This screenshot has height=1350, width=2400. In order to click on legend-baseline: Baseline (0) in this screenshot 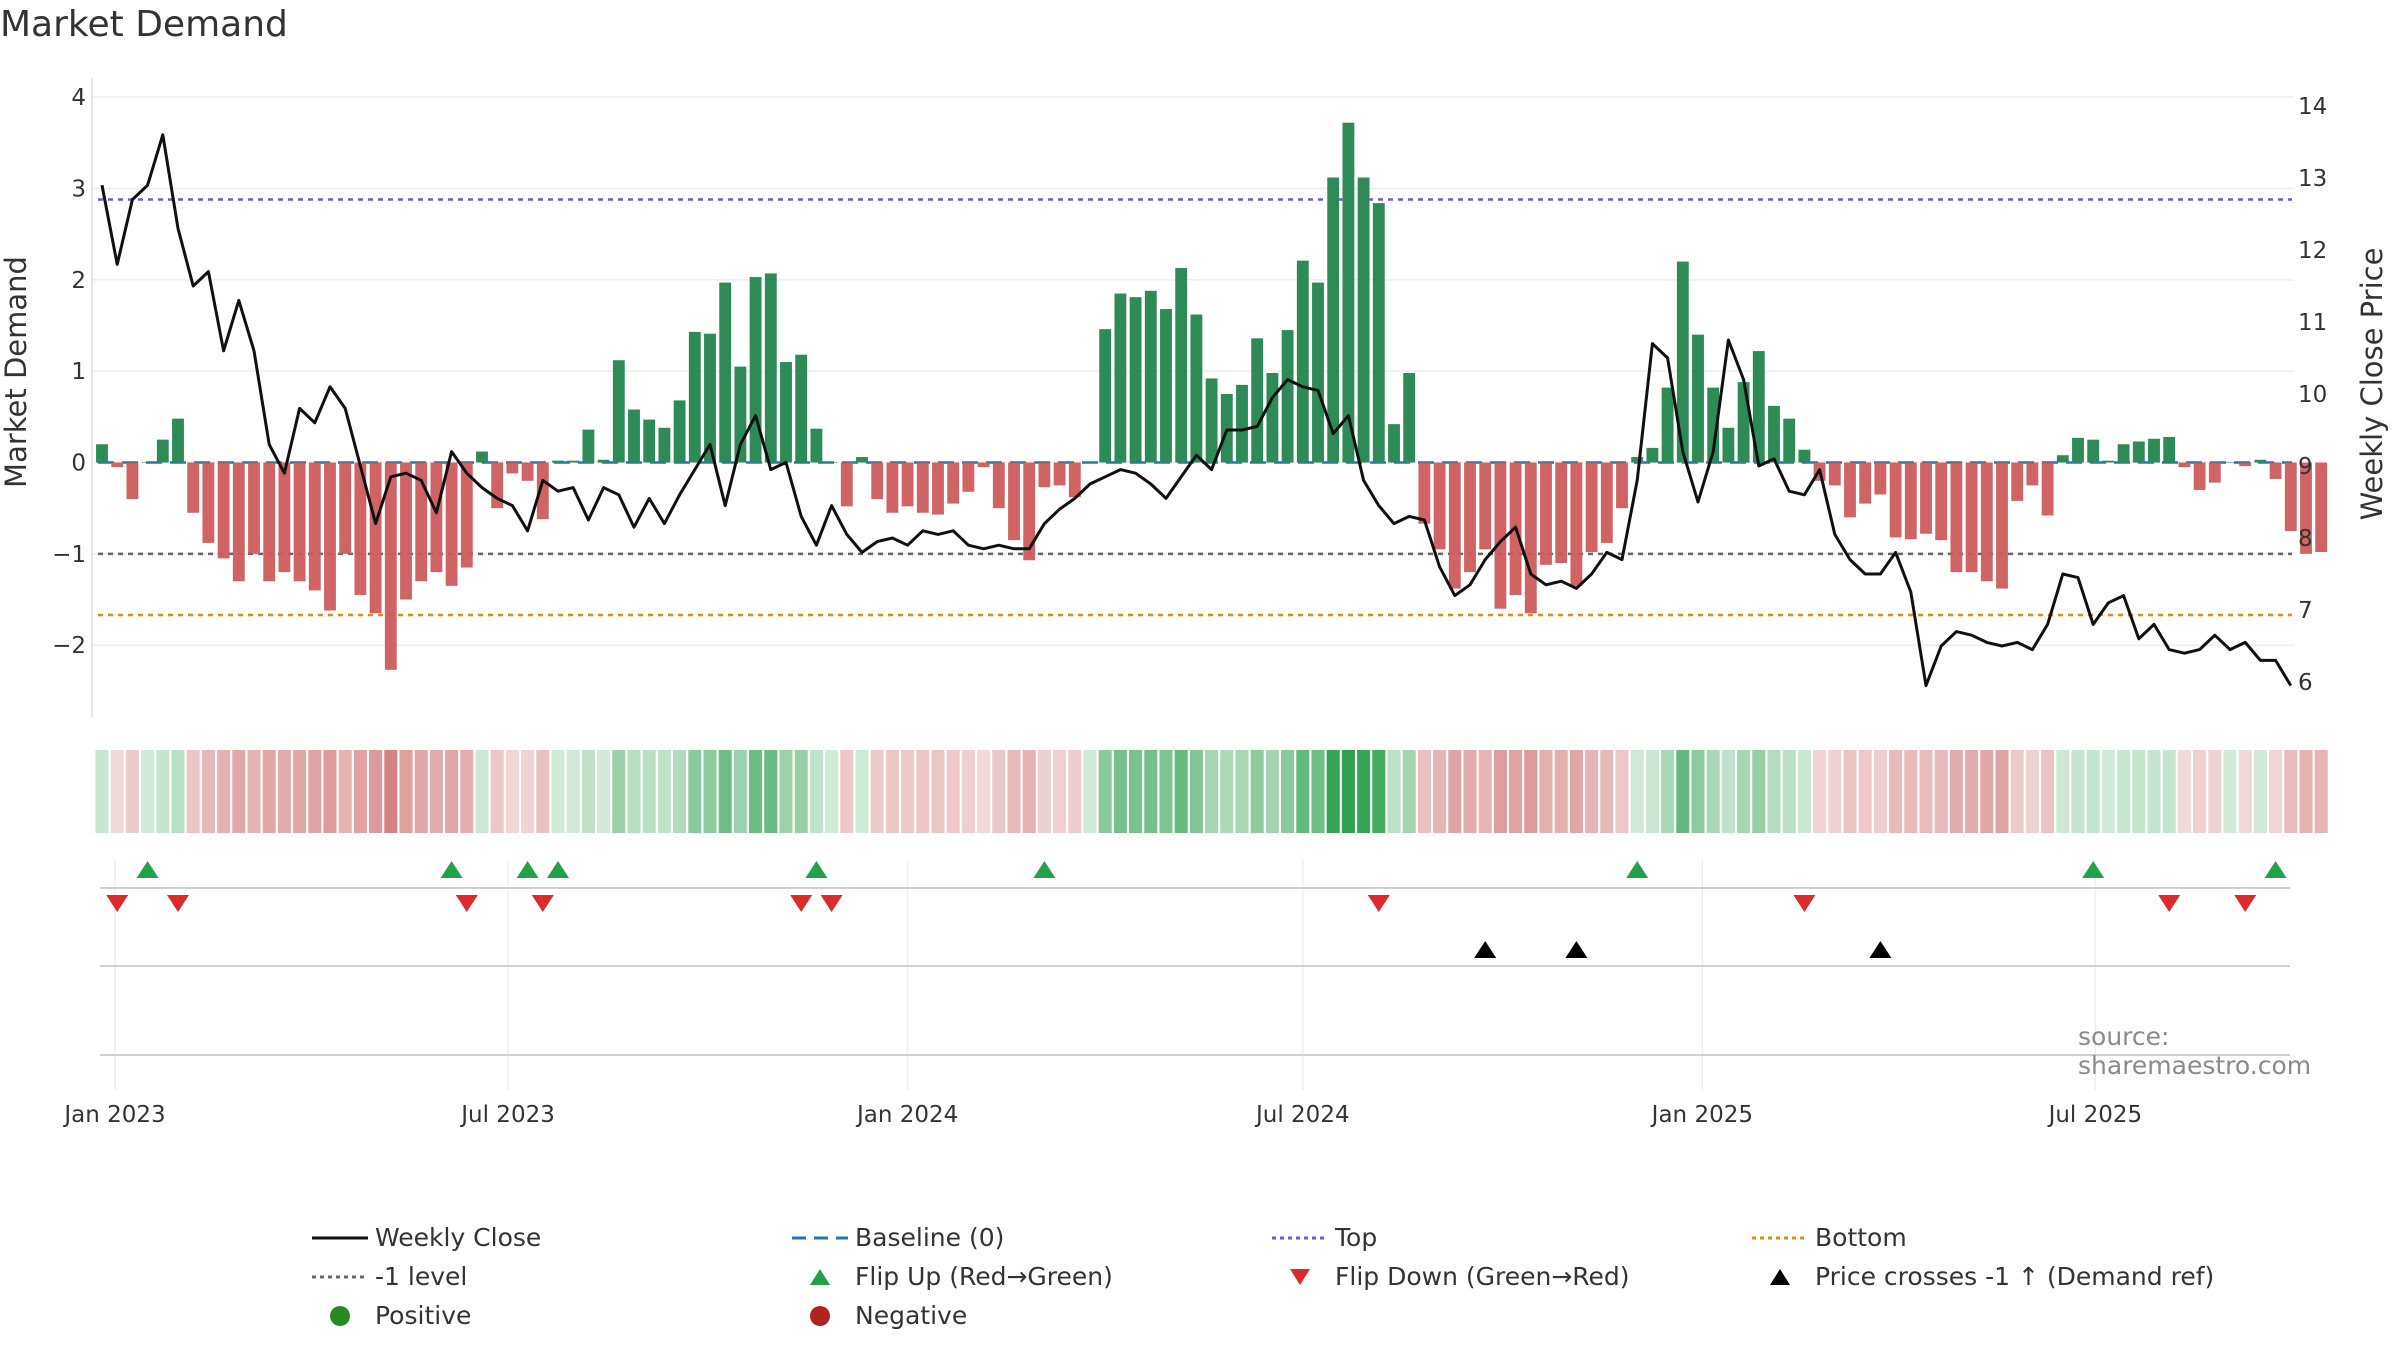, I will do `click(1025, 1237)`.